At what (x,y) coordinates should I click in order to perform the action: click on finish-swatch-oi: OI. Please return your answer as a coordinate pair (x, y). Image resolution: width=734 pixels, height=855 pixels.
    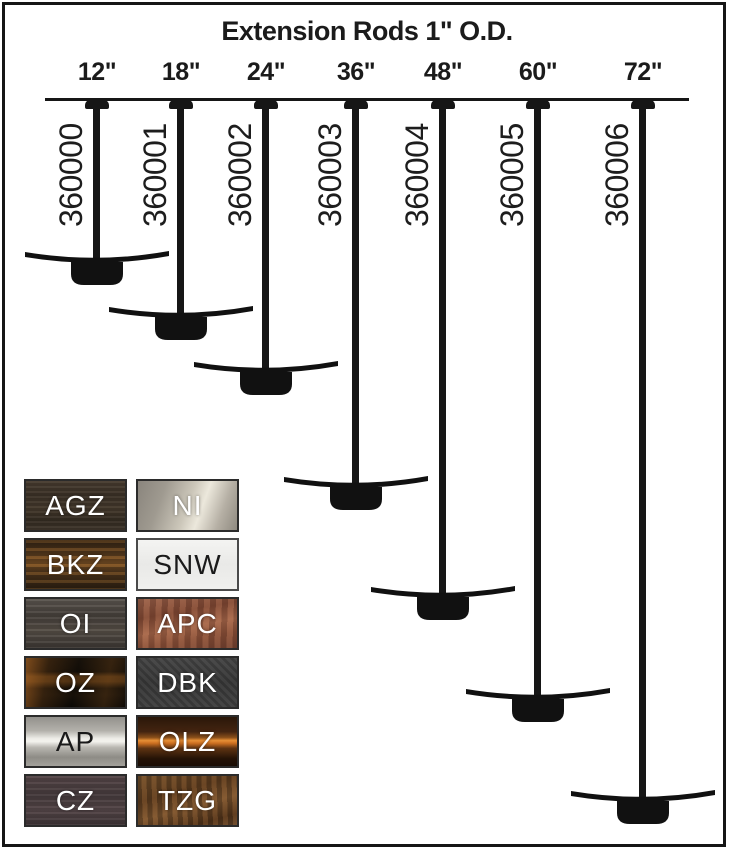
    Looking at the image, I should click on (75, 623).